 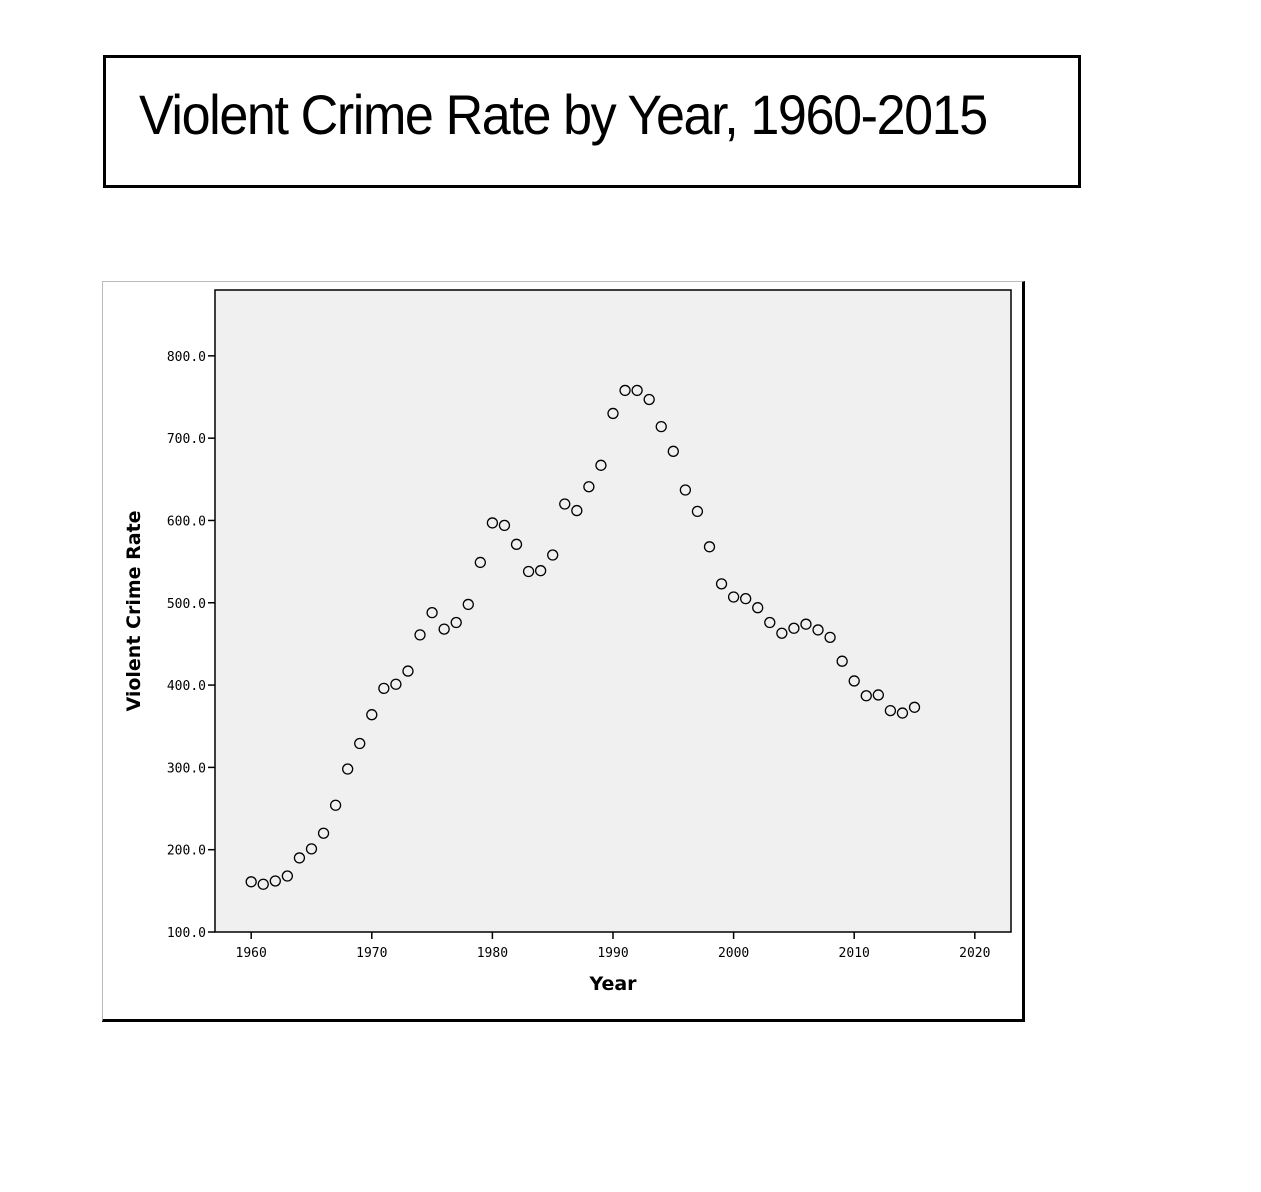 What do you see at coordinates (854, 953) in the screenshot?
I see `x-tick-label: 2010` at bounding box center [854, 953].